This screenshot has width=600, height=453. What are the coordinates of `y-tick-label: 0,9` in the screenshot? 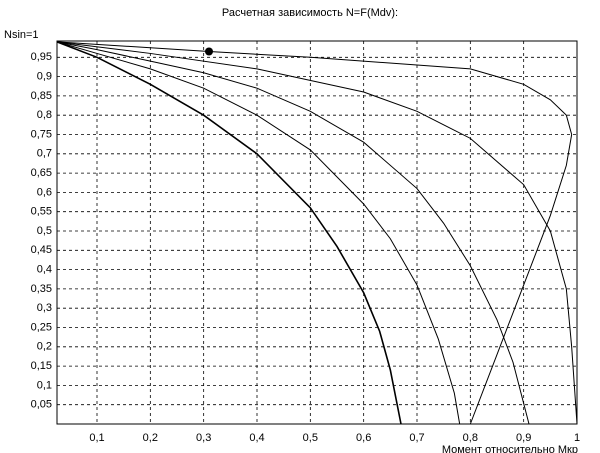 It's located at (44, 77).